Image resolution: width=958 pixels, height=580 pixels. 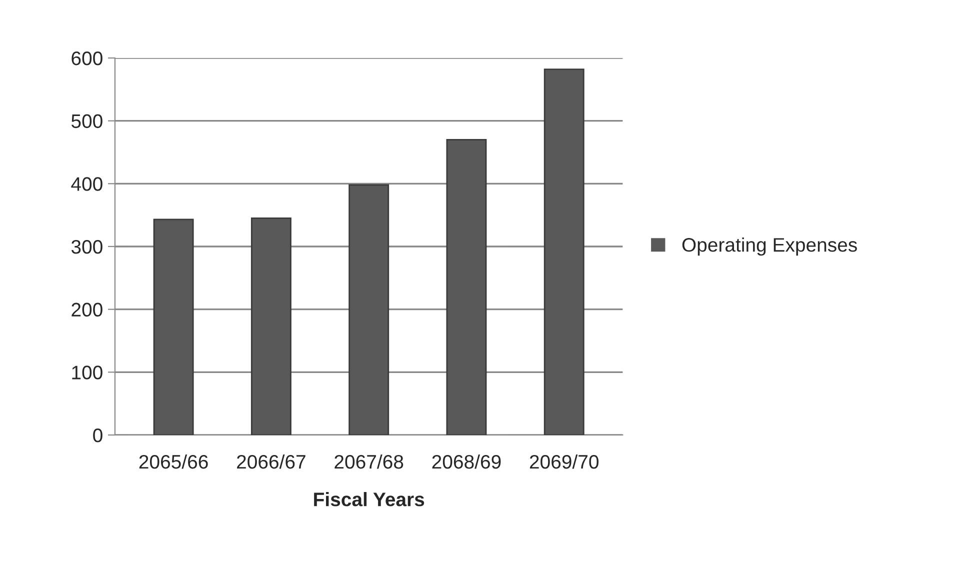 I want to click on legend-label: Operating Expenses, so click(x=769, y=246).